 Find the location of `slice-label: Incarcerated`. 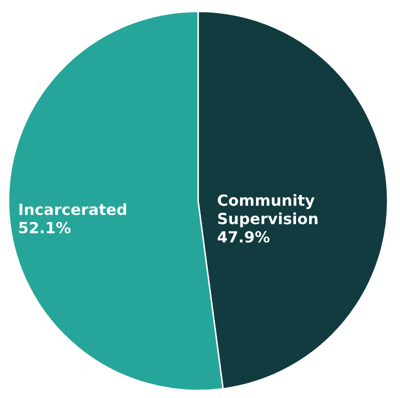

slice-label: Incarcerated is located at coordinates (72, 209).